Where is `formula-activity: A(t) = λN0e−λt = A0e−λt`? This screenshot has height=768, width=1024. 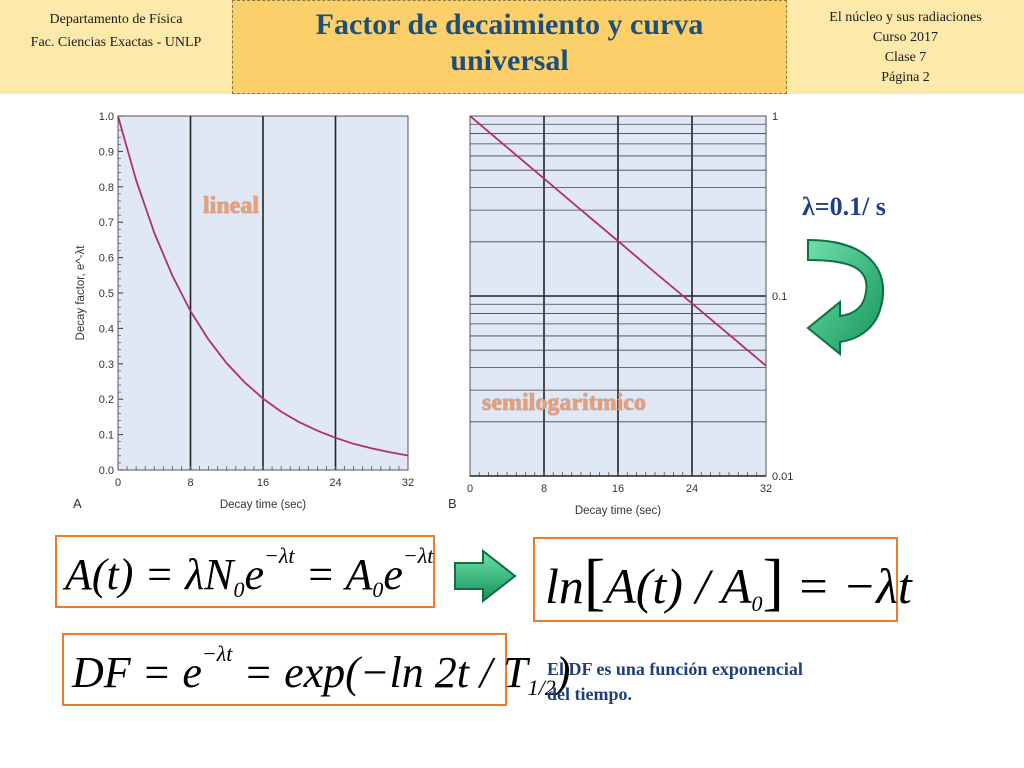 formula-activity: A(t) = λN0e−λt = A0e−λt is located at coordinates (245, 571).